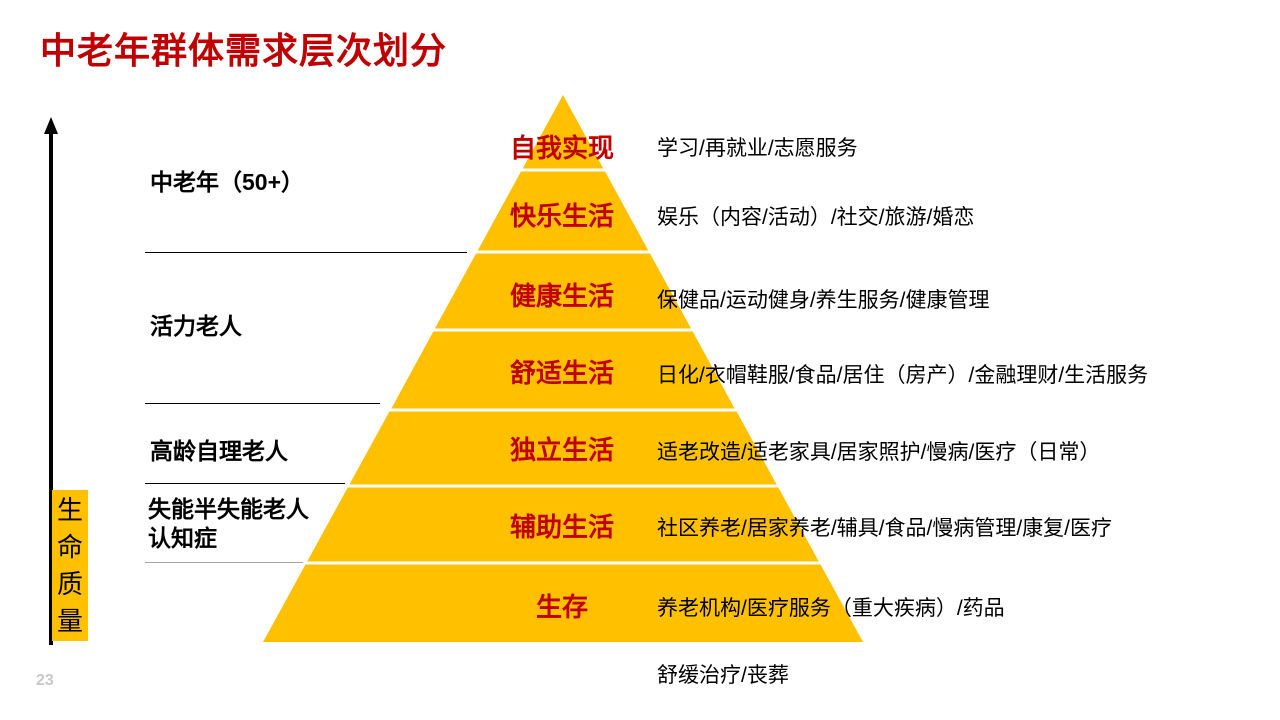 This screenshot has height=720, width=1280. What do you see at coordinates (244, 50) in the screenshot?
I see `slide-title: 中老年群体需求层次划分` at bounding box center [244, 50].